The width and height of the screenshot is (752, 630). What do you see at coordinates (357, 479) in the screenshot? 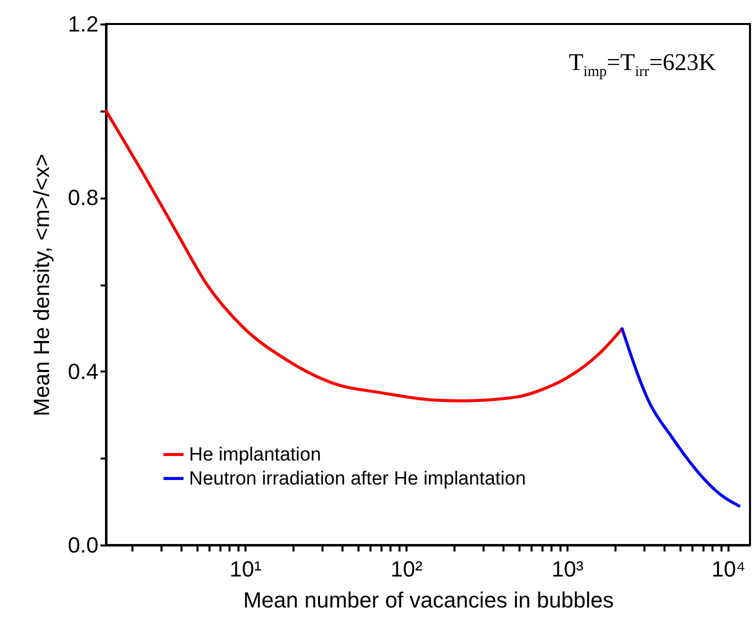
I see `legend-label: Neutron irradiation after He implantation` at bounding box center [357, 479].